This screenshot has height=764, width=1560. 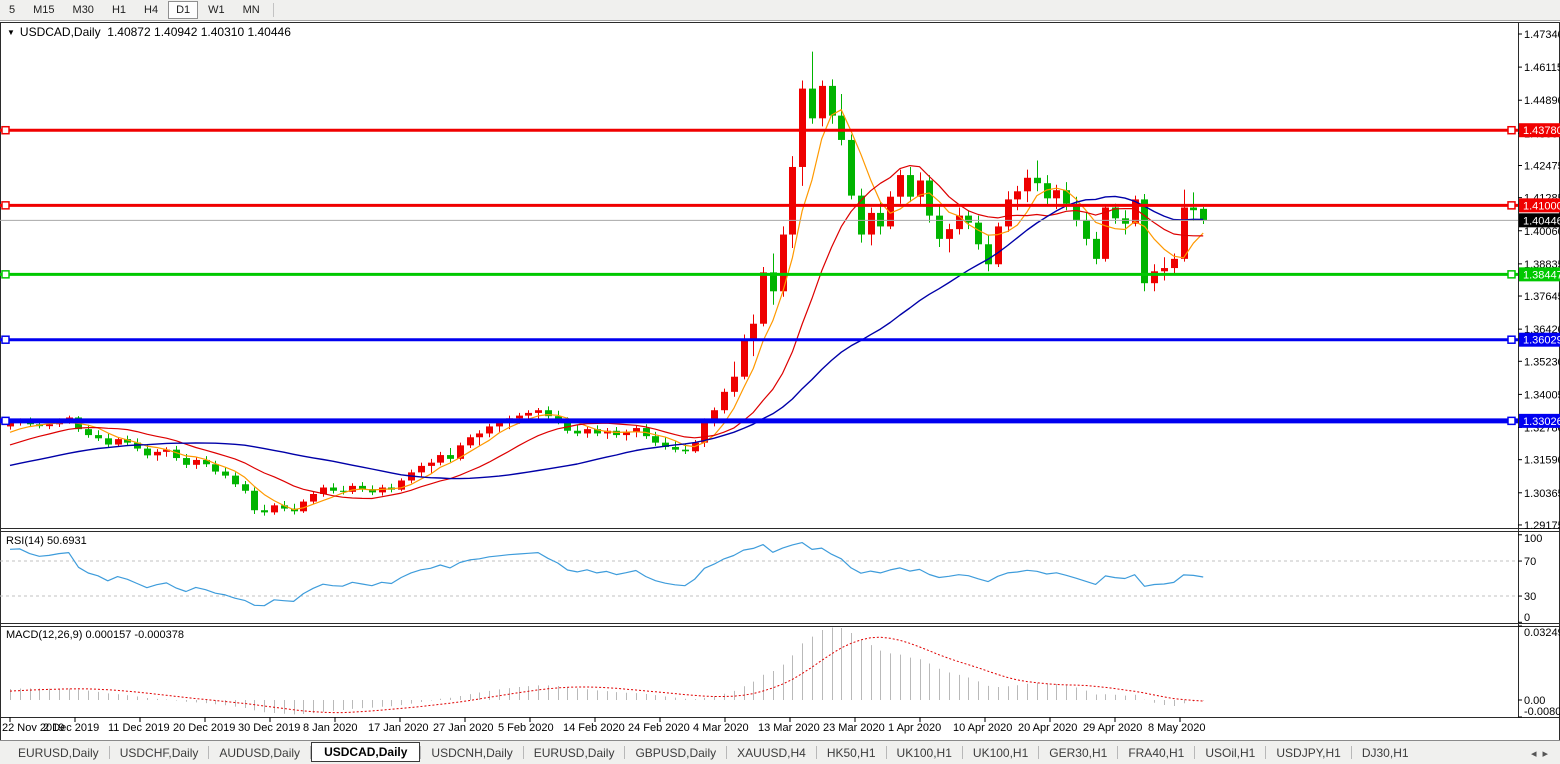 I want to click on svg-text: 24 Feb 2020, so click(x=659, y=728).